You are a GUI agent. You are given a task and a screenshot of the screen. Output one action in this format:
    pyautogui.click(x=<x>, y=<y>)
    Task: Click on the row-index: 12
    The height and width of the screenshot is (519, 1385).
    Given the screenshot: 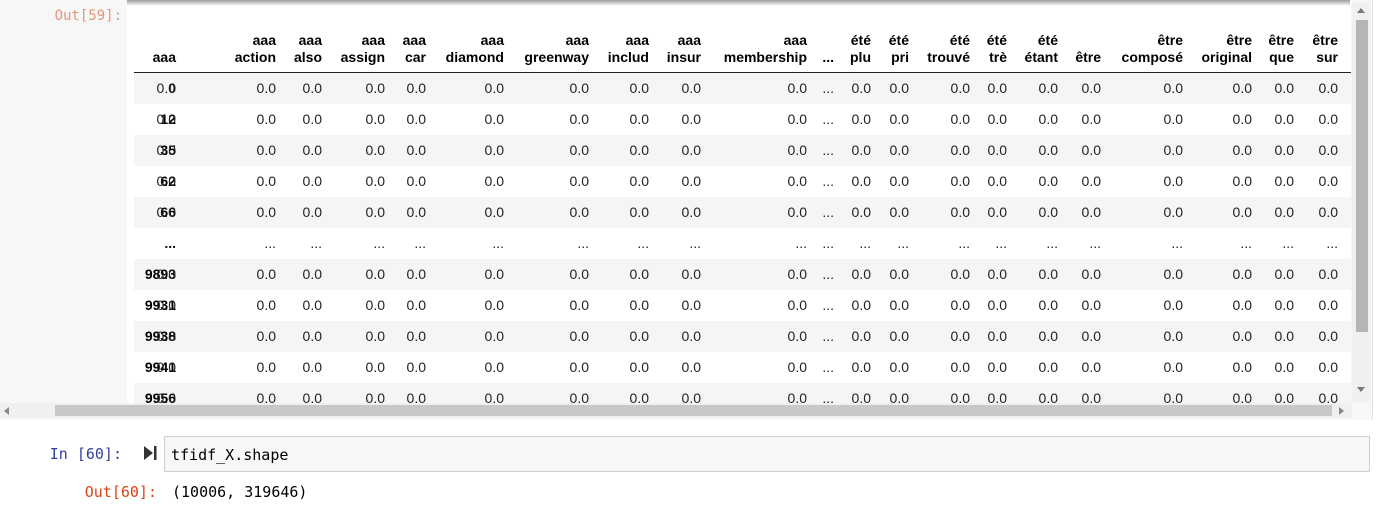 What is the action you would take?
    pyautogui.click(x=168, y=119)
    